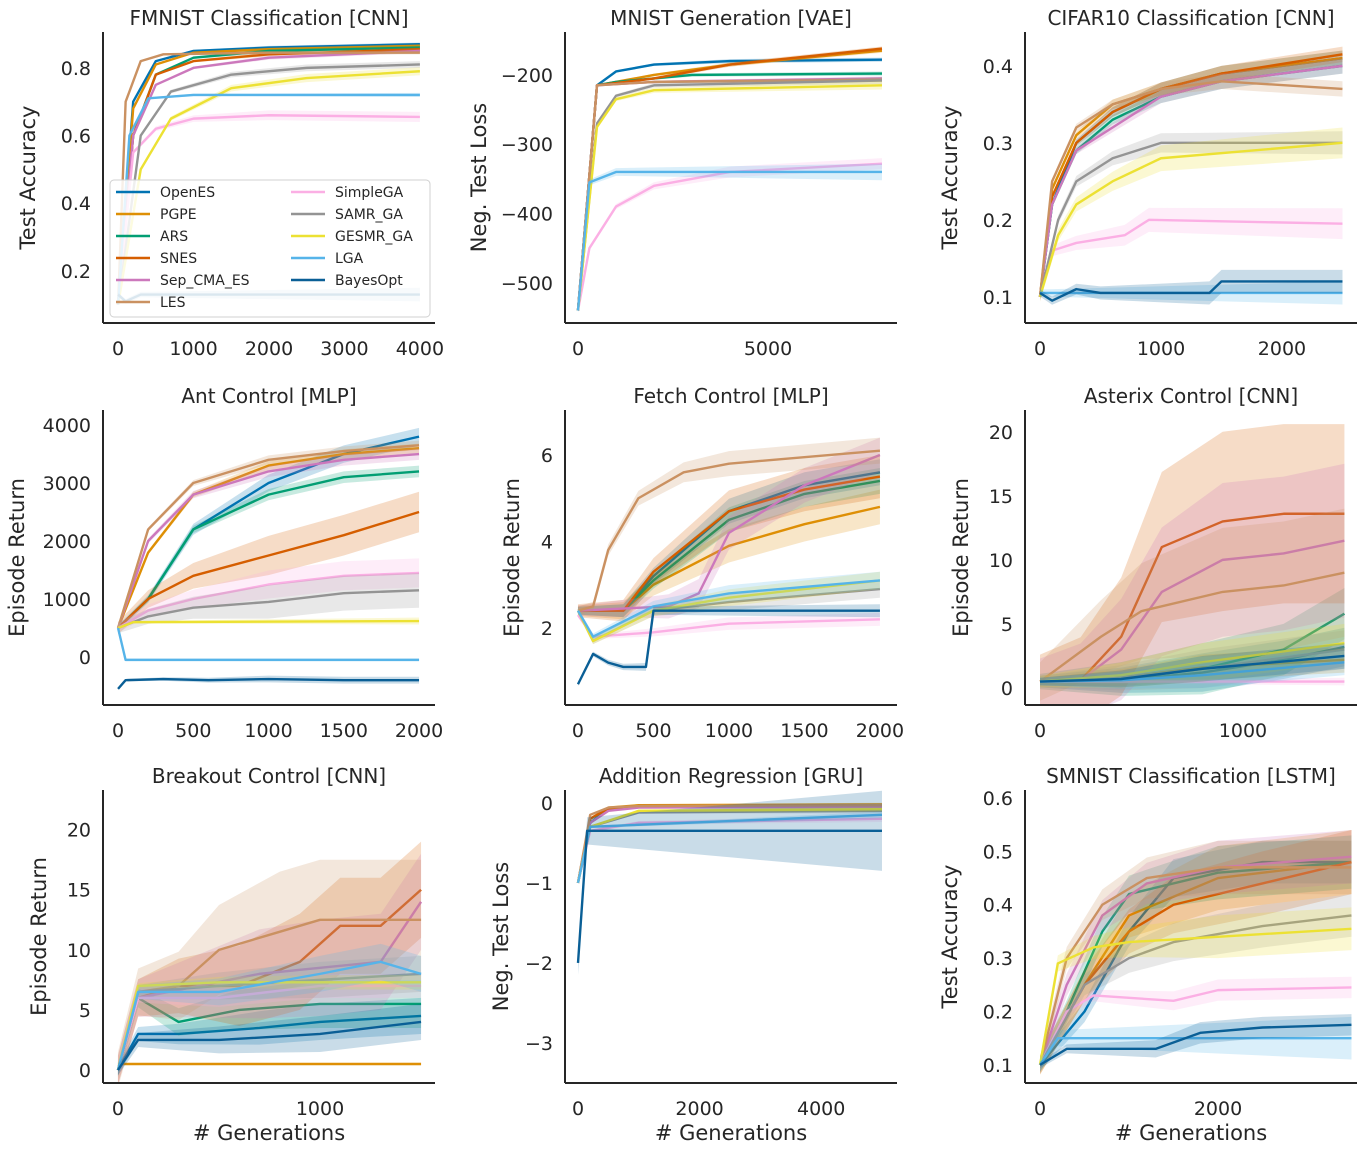 This screenshot has height=1159, width=1370. I want to click on y-tick-label: 3000, so click(67, 484).